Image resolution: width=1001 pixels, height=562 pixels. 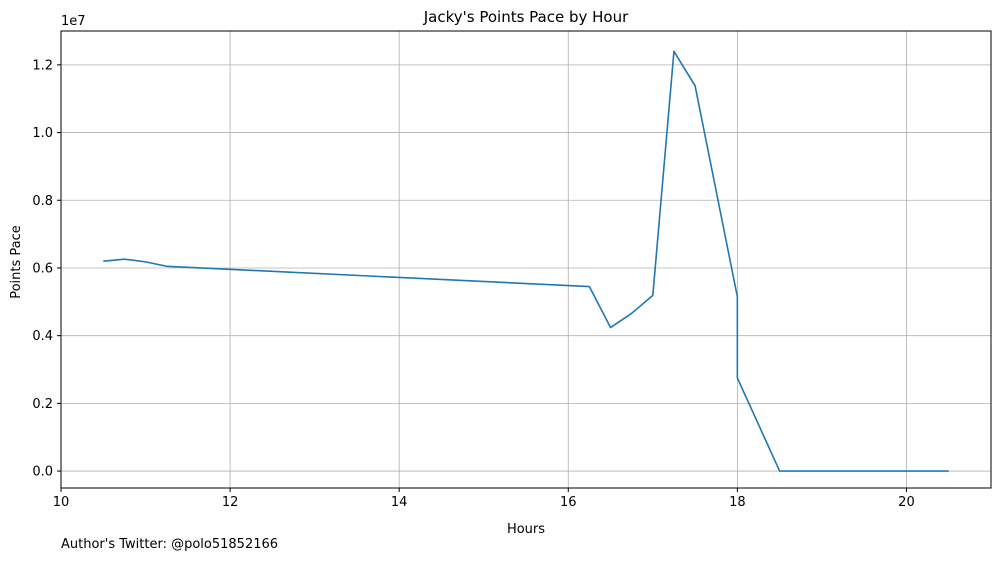 I want to click on y-tick-label: 1.2, so click(x=42, y=65).